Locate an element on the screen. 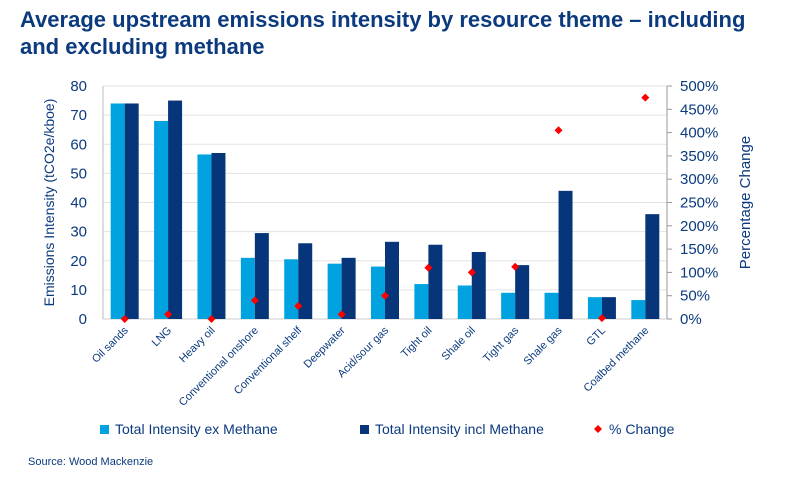 This screenshot has width=800, height=480. y-tick-label: 70 is located at coordinates (78, 115).